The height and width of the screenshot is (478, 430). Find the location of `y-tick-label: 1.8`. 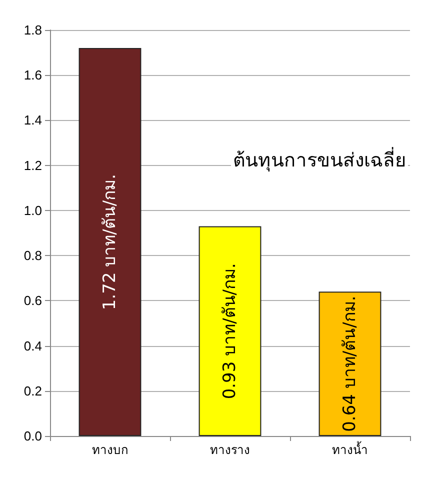

y-tick-label: 1.8 is located at coordinates (33, 30).